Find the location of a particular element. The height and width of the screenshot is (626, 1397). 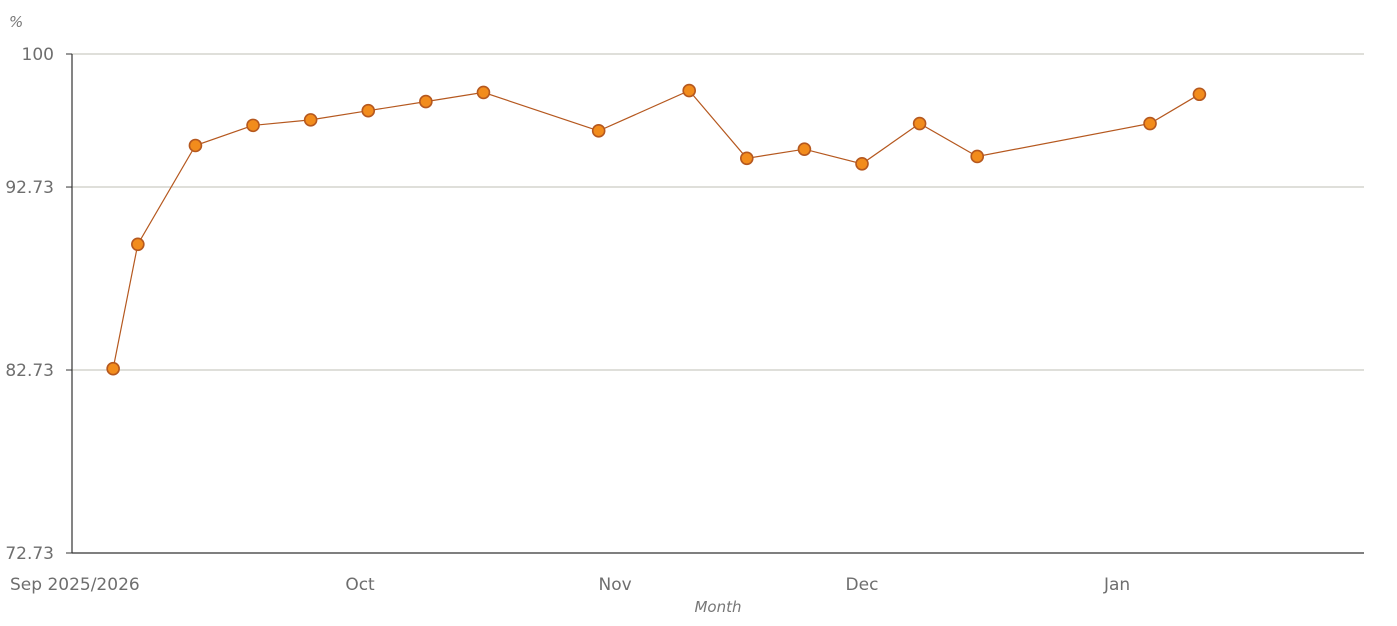

x-tick-label: Jan is located at coordinates (1116, 585).